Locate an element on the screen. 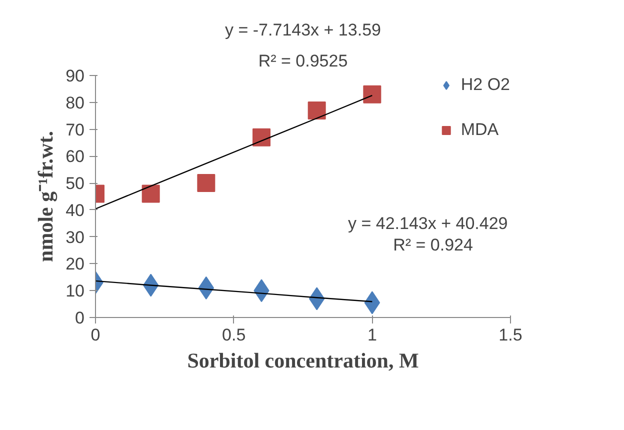  x-axis-title: Sorbitol concentration, M is located at coordinates (303, 360).